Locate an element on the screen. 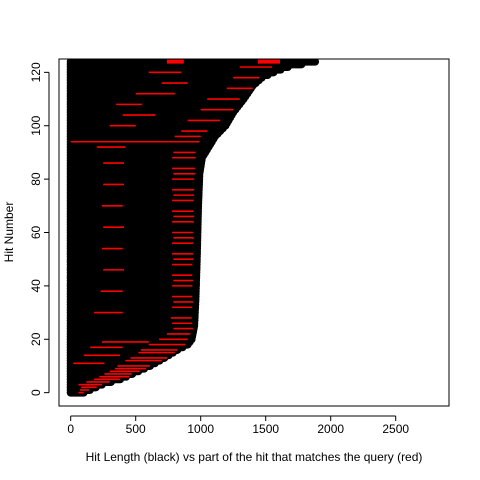  x-tick-label: 2000 is located at coordinates (330, 429).